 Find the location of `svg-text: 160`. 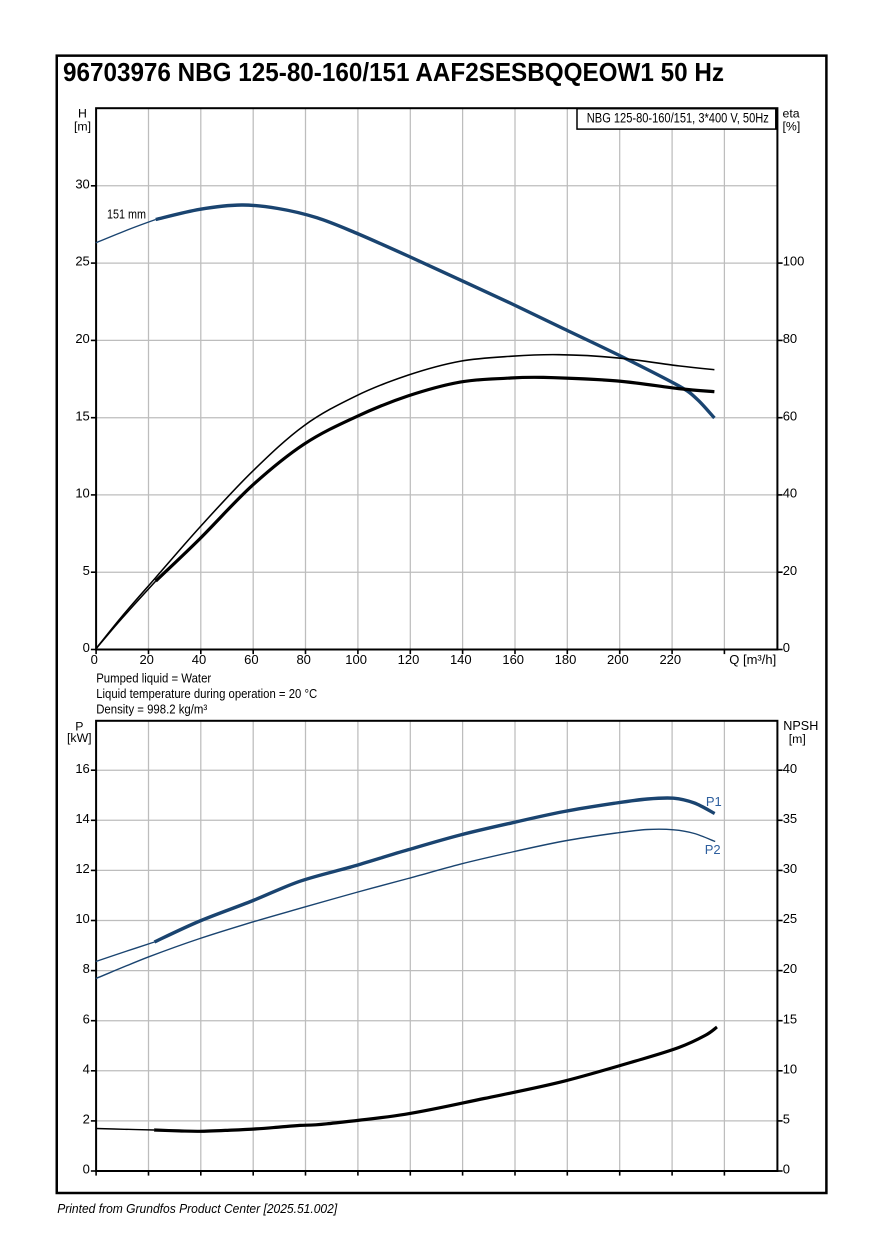

svg-text: 160 is located at coordinates (513, 659).